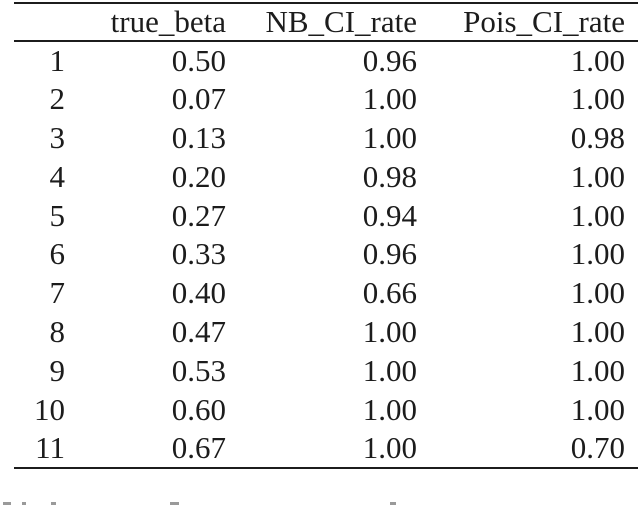 The image size is (640, 506). I want to click on table-row: 2 0.07 1.00 1.00, so click(326, 99).